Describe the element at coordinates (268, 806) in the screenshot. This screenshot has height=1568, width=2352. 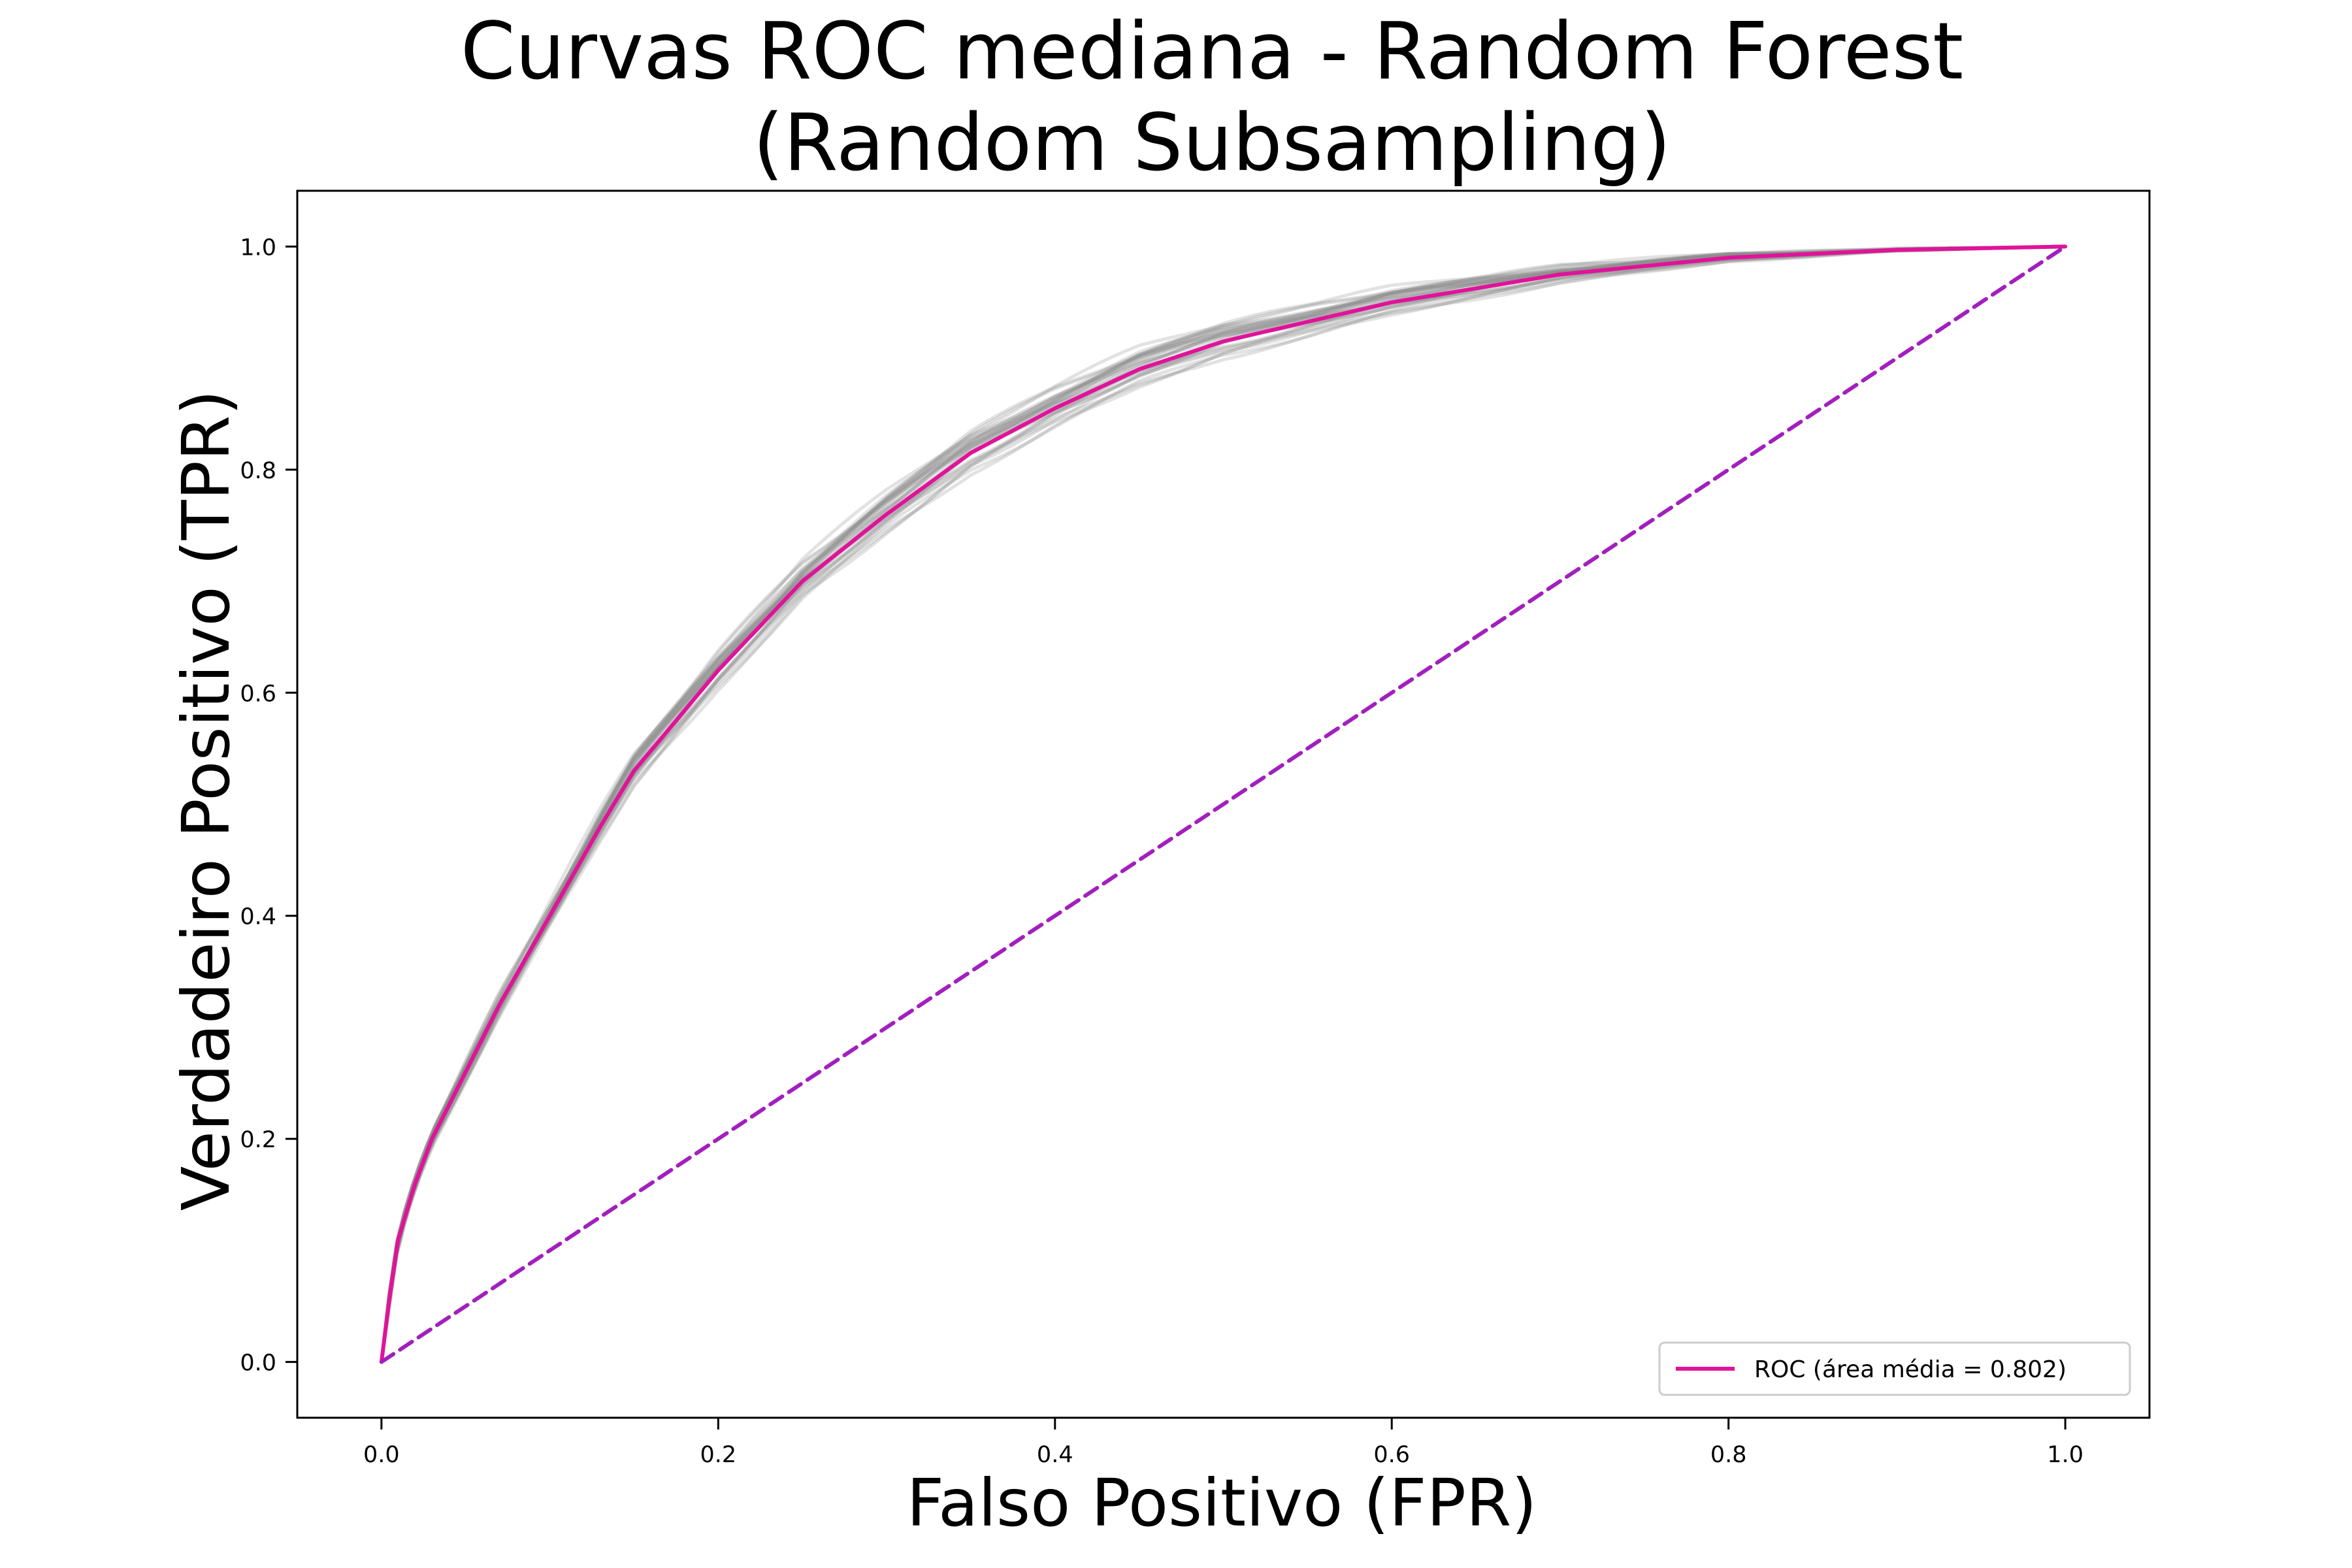
I see `y-axis-ticks: 0.0 0.2 0.4 0.6 0.8 1.0` at that location.